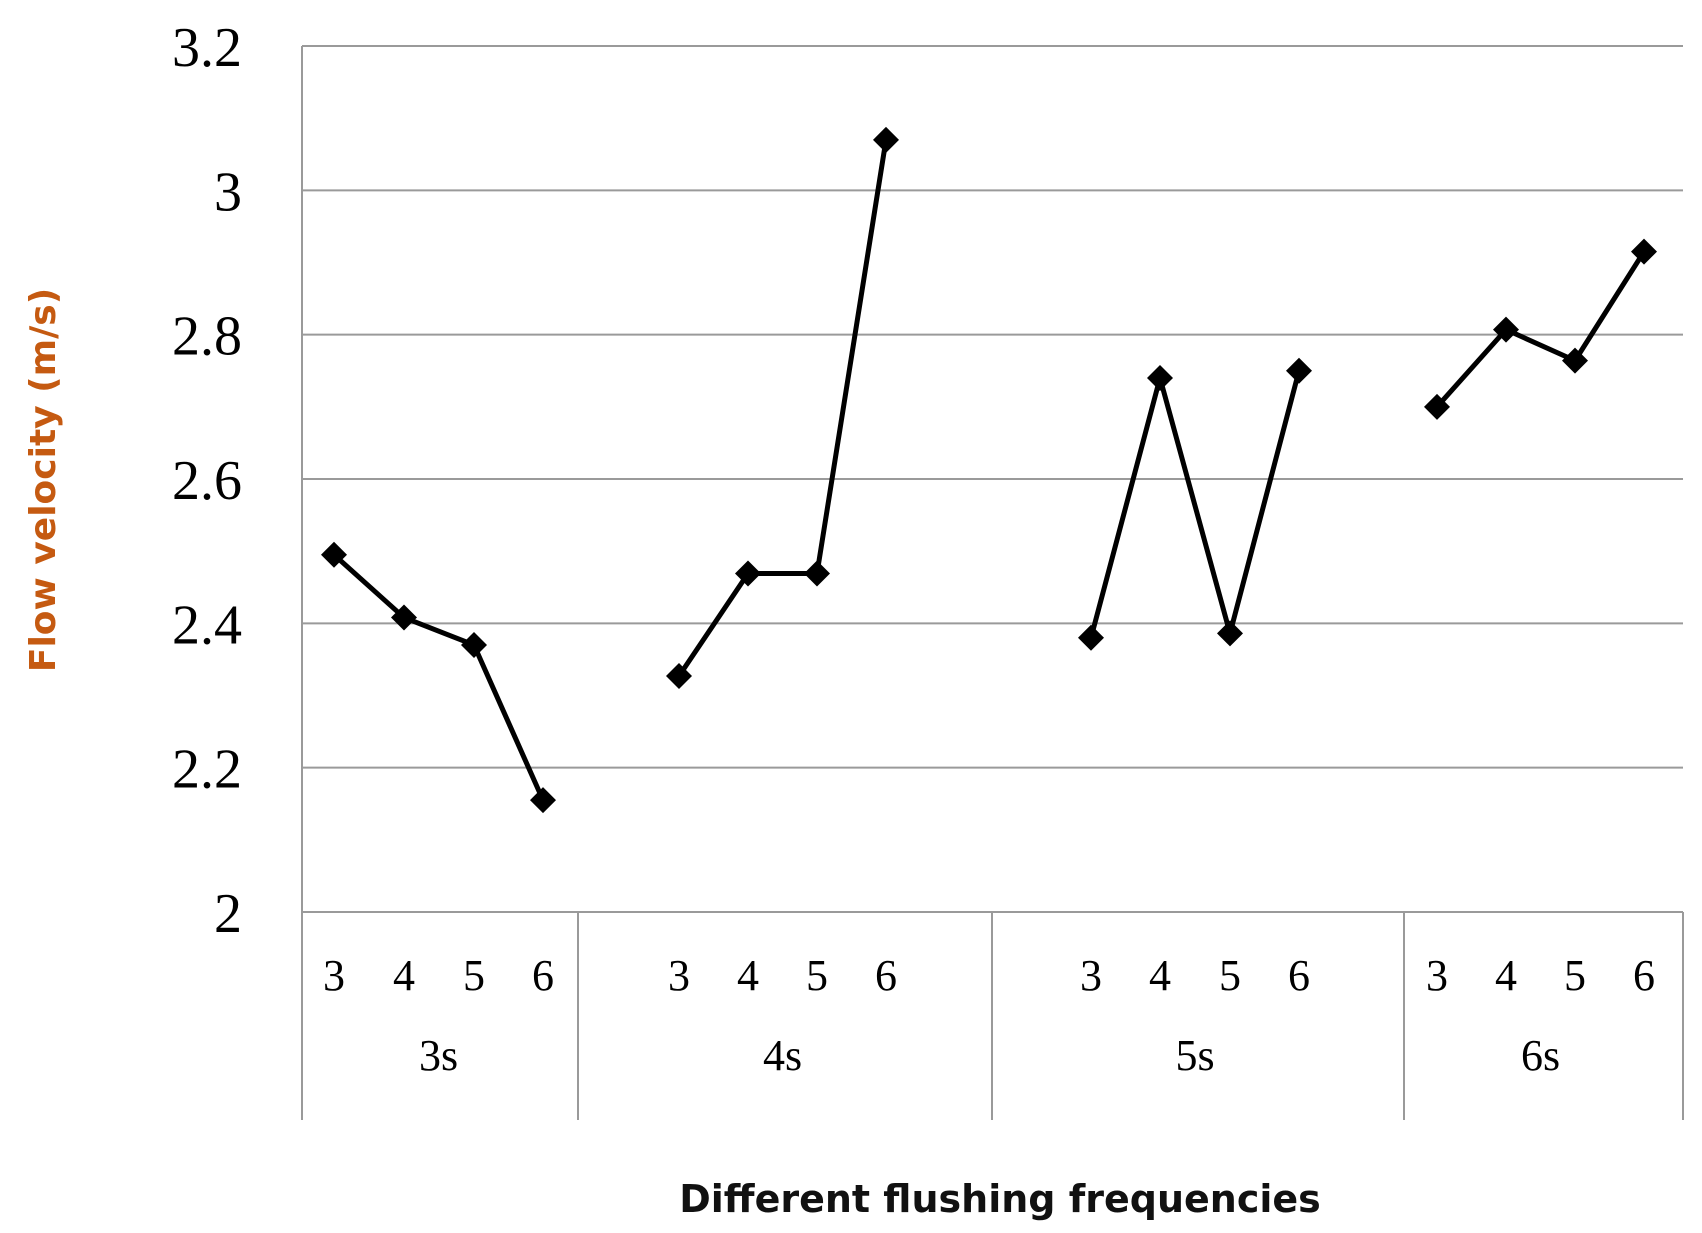 The width and height of the screenshot is (1702, 1233). What do you see at coordinates (207, 48) in the screenshot?
I see `y-tick-label: 3.2` at bounding box center [207, 48].